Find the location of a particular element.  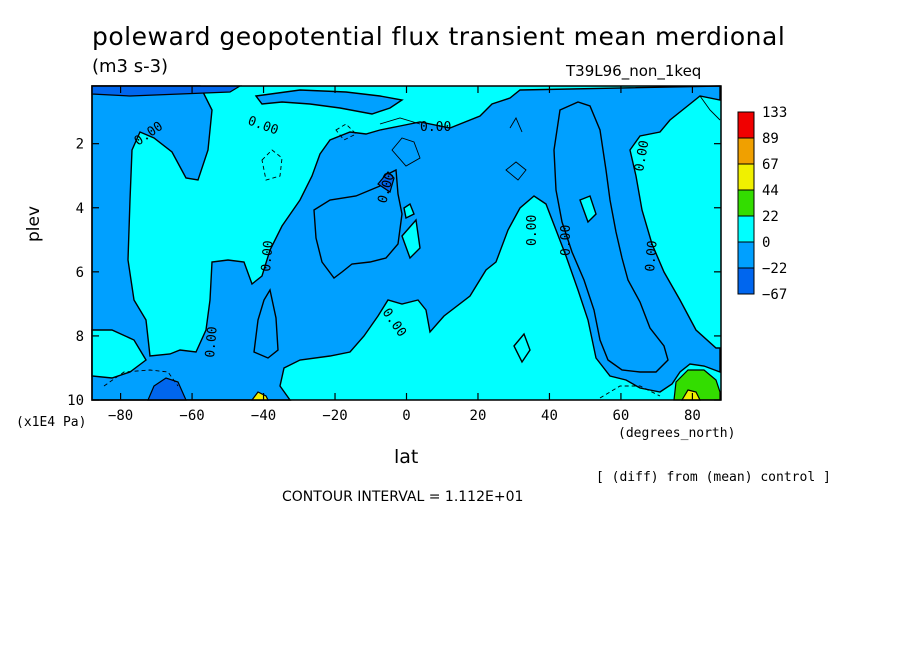

x-axis-unit: (degrees_north) is located at coordinates (677, 433).